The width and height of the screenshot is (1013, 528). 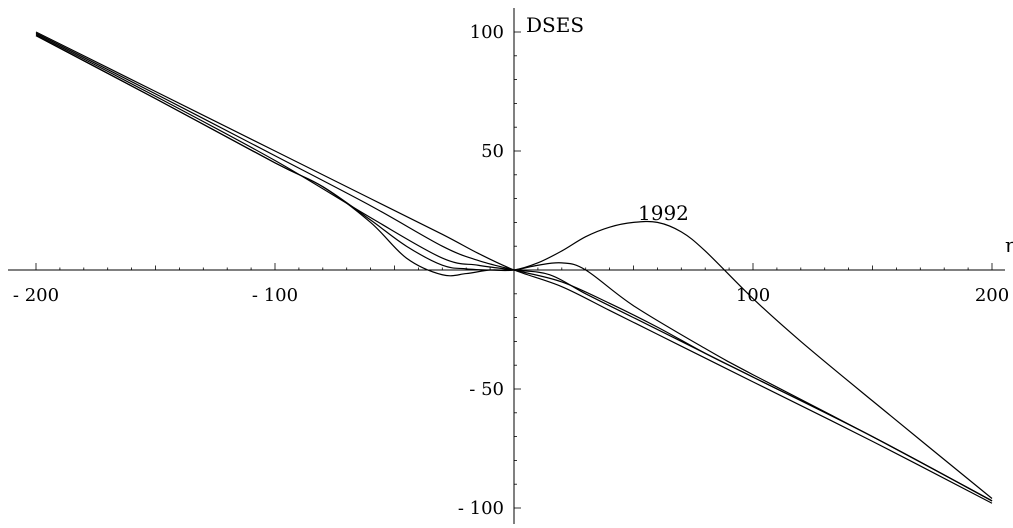 What do you see at coordinates (275, 295) in the screenshot?
I see `x-tick-label--100: - 100` at bounding box center [275, 295].